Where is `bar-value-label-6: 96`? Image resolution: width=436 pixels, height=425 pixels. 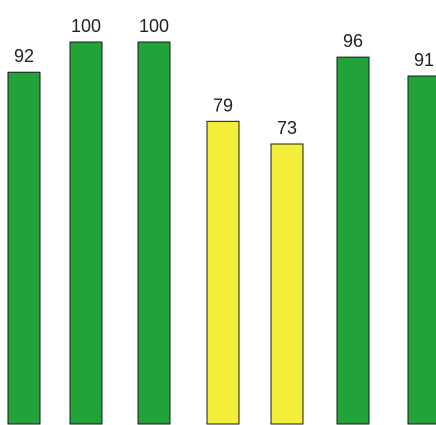 bar-value-label-6: 96 is located at coordinates (353, 41).